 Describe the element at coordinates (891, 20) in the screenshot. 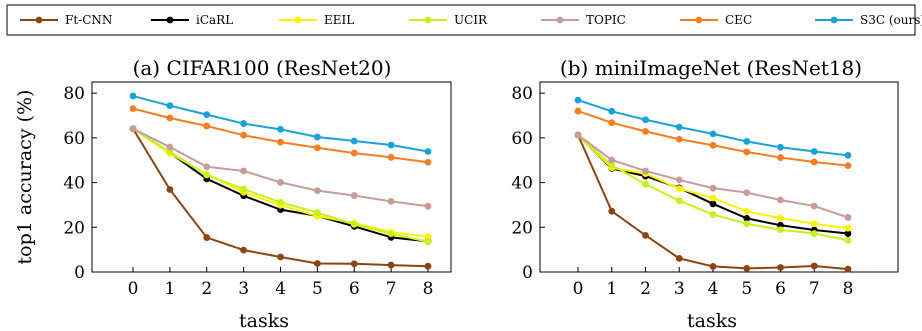

I see `legend-label: S3C (ours)` at that location.